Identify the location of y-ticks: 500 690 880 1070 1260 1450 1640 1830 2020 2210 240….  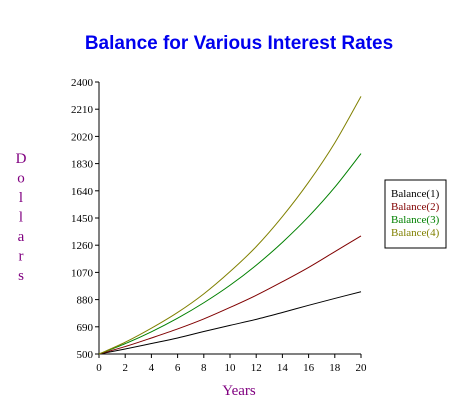
(85, 219).